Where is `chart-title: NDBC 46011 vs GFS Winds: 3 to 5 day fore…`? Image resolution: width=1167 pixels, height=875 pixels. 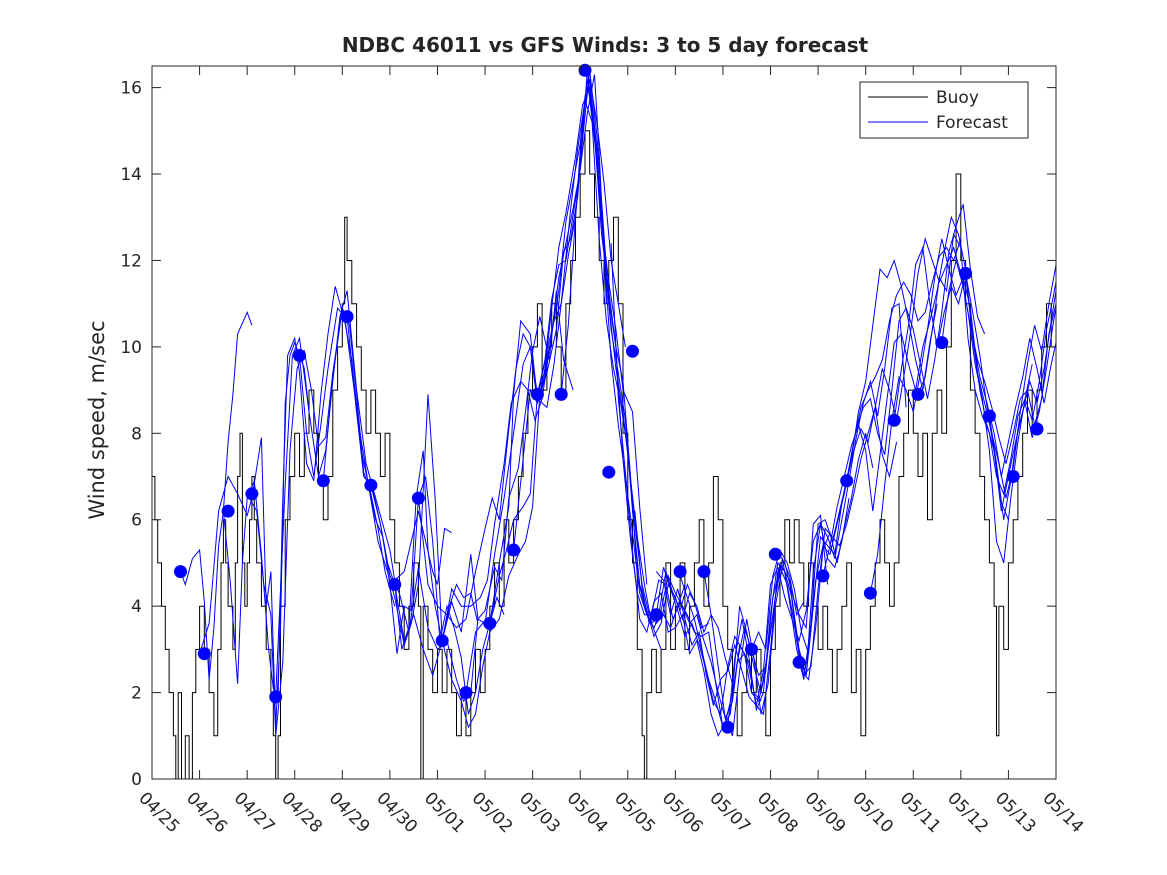
chart-title: NDBC 46011 vs GFS Winds: 3 to 5 day fore… is located at coordinates (605, 45).